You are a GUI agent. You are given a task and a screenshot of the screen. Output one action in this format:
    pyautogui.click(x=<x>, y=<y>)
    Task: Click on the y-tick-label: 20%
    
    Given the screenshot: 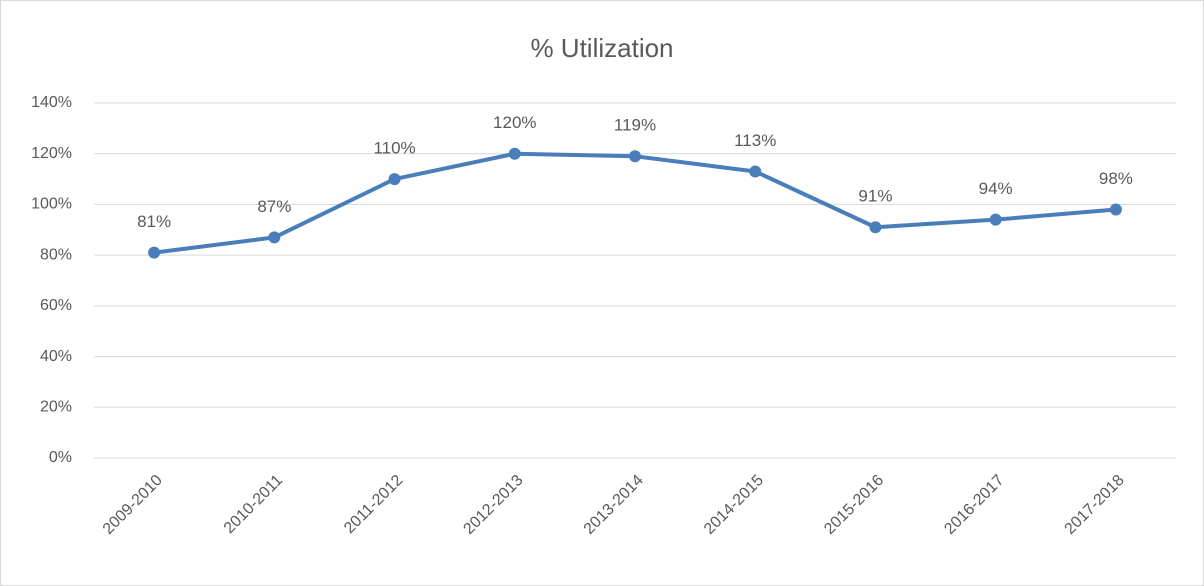 What is the action you would take?
    pyautogui.click(x=56, y=407)
    